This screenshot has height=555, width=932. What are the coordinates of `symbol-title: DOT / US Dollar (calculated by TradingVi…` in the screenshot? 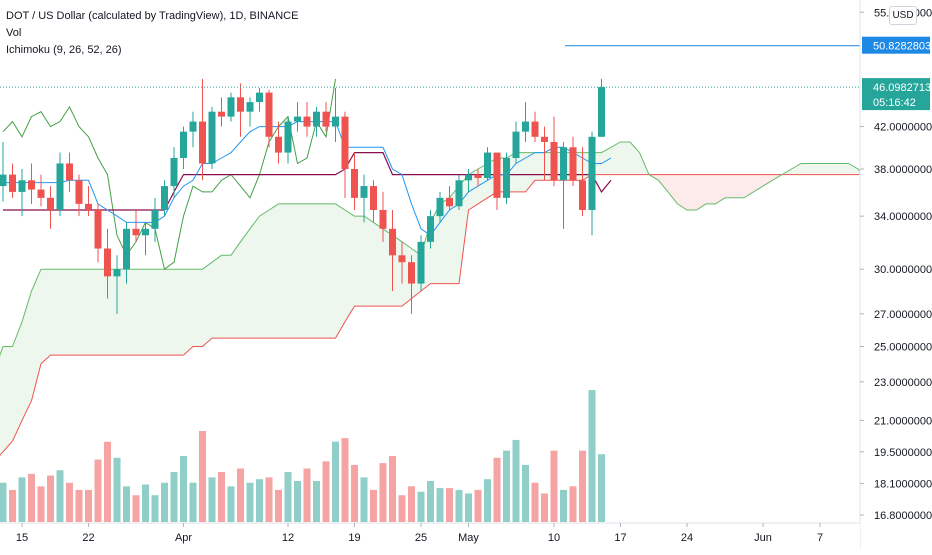 It's located at (152, 16).